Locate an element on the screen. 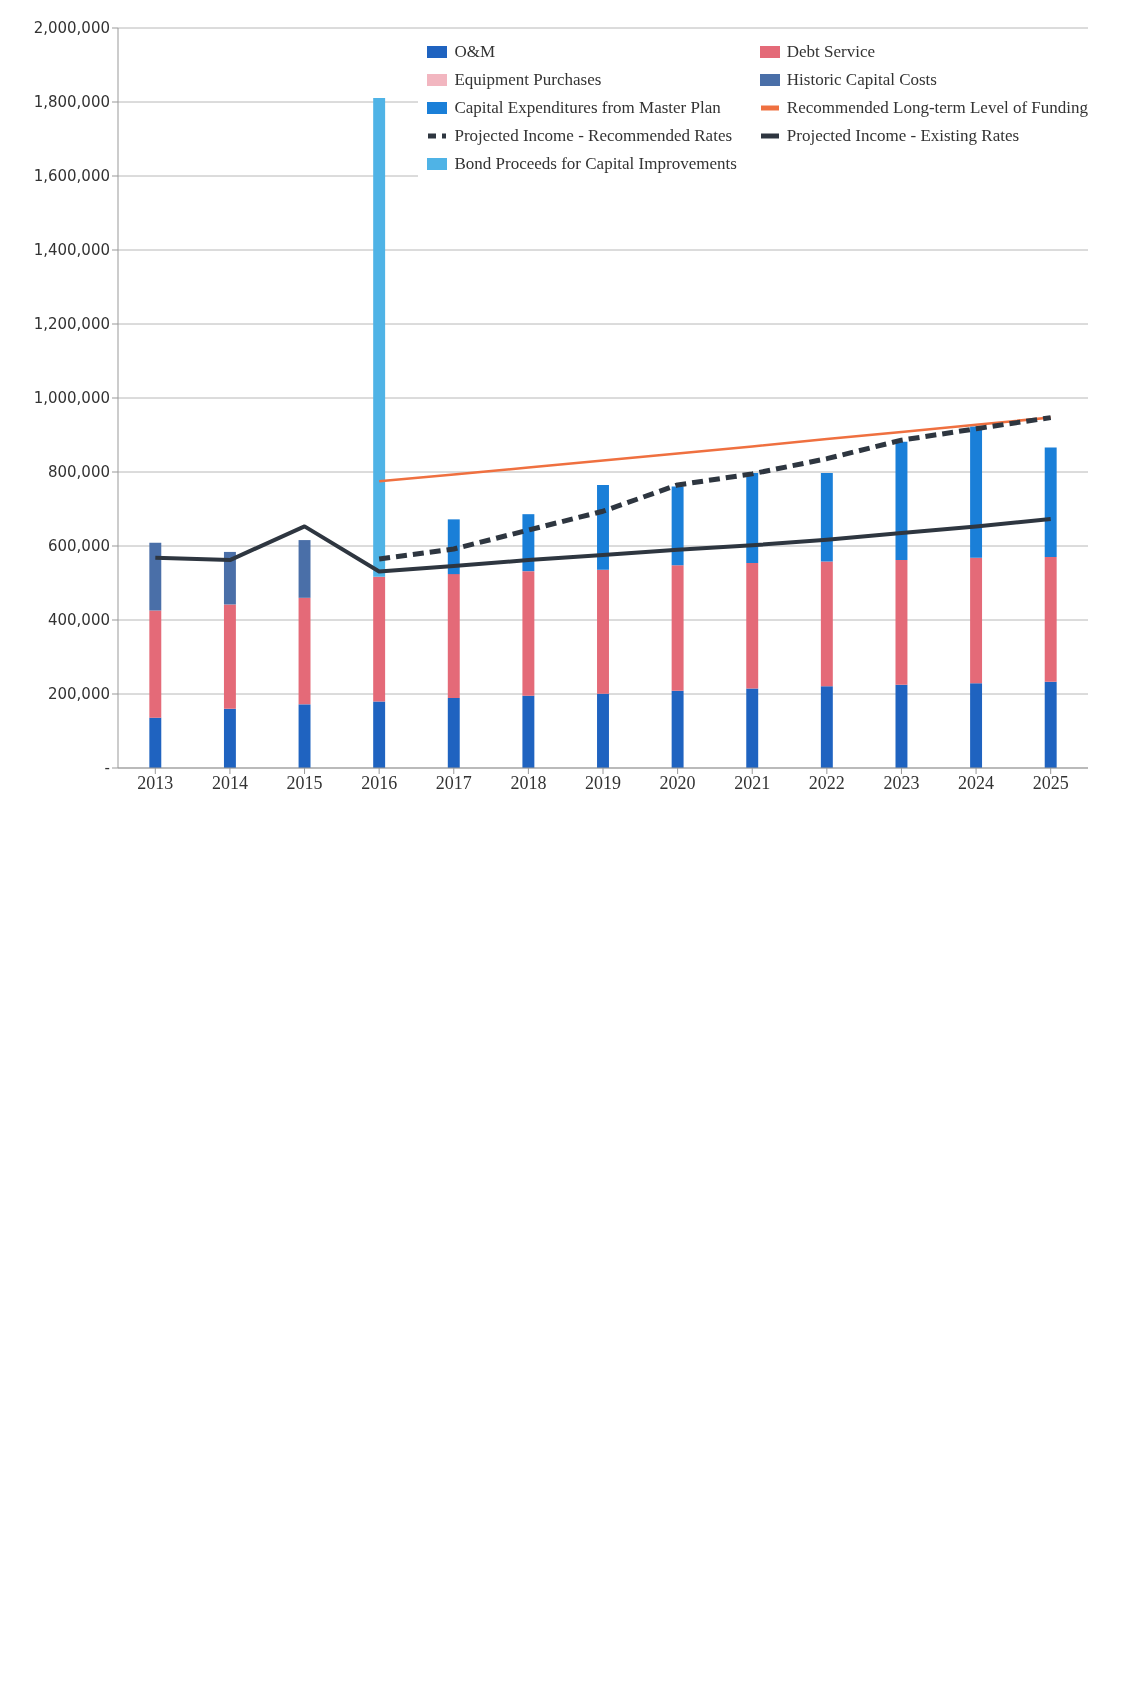  y-tick-label: 1,600,000 is located at coordinates (71, 176).